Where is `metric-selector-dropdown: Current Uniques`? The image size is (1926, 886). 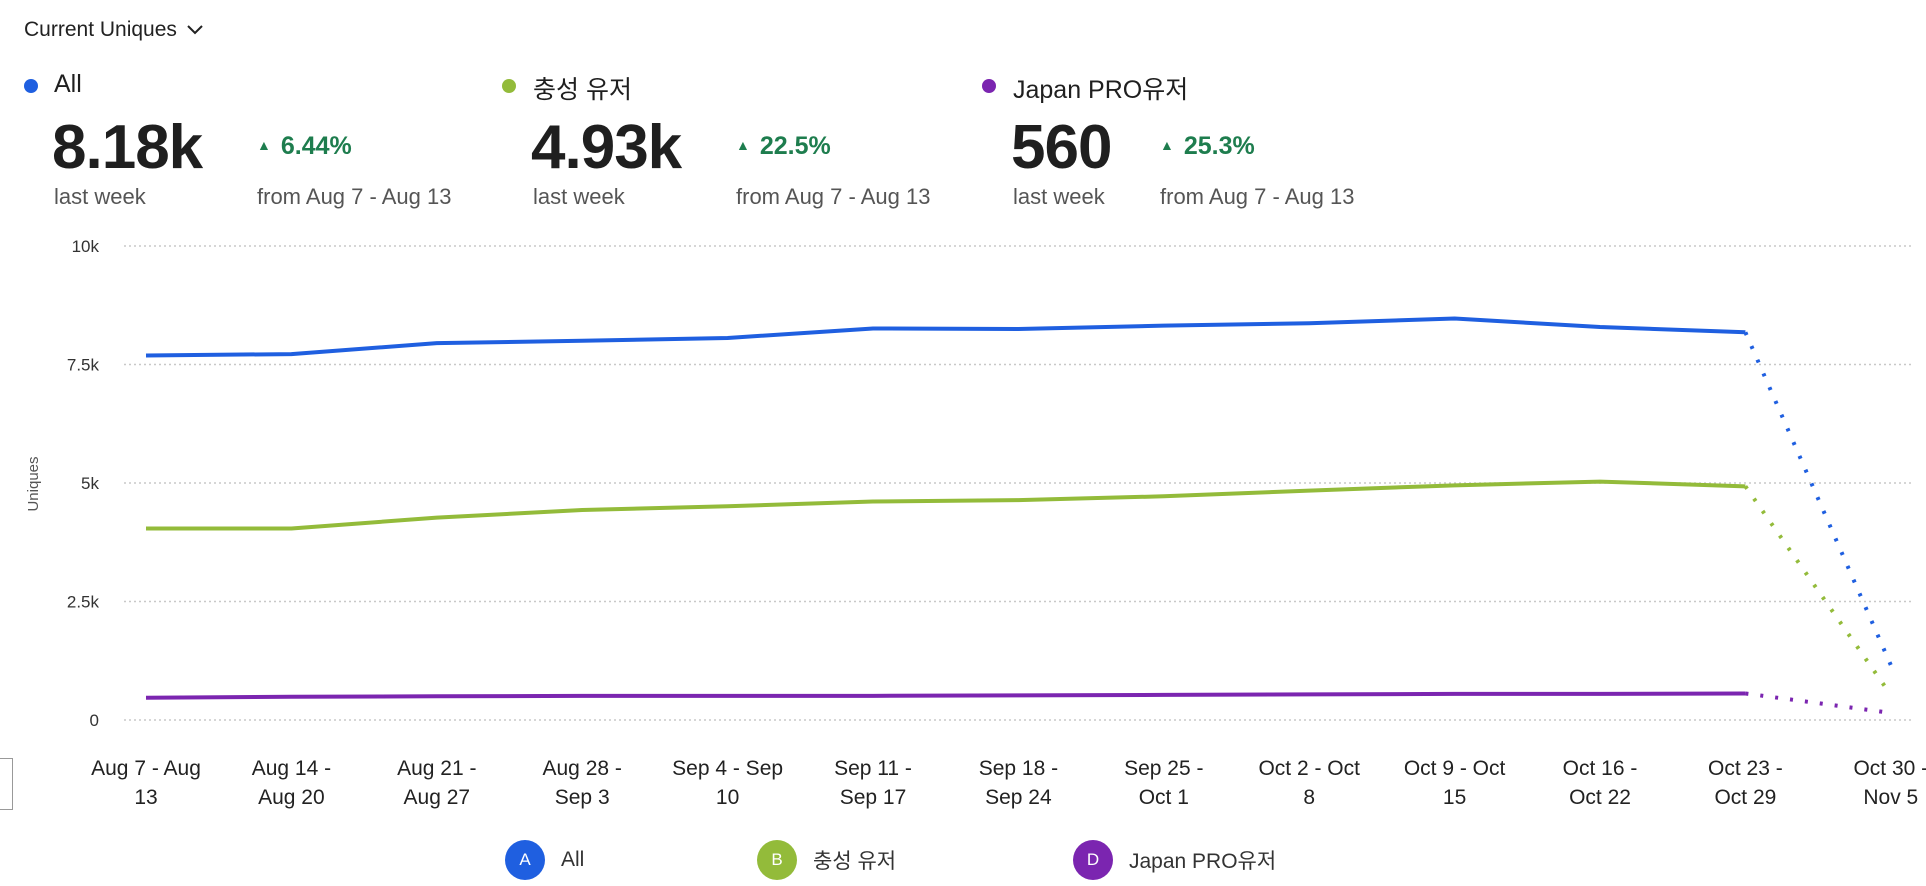 metric-selector-dropdown: Current Uniques is located at coordinates (113, 30).